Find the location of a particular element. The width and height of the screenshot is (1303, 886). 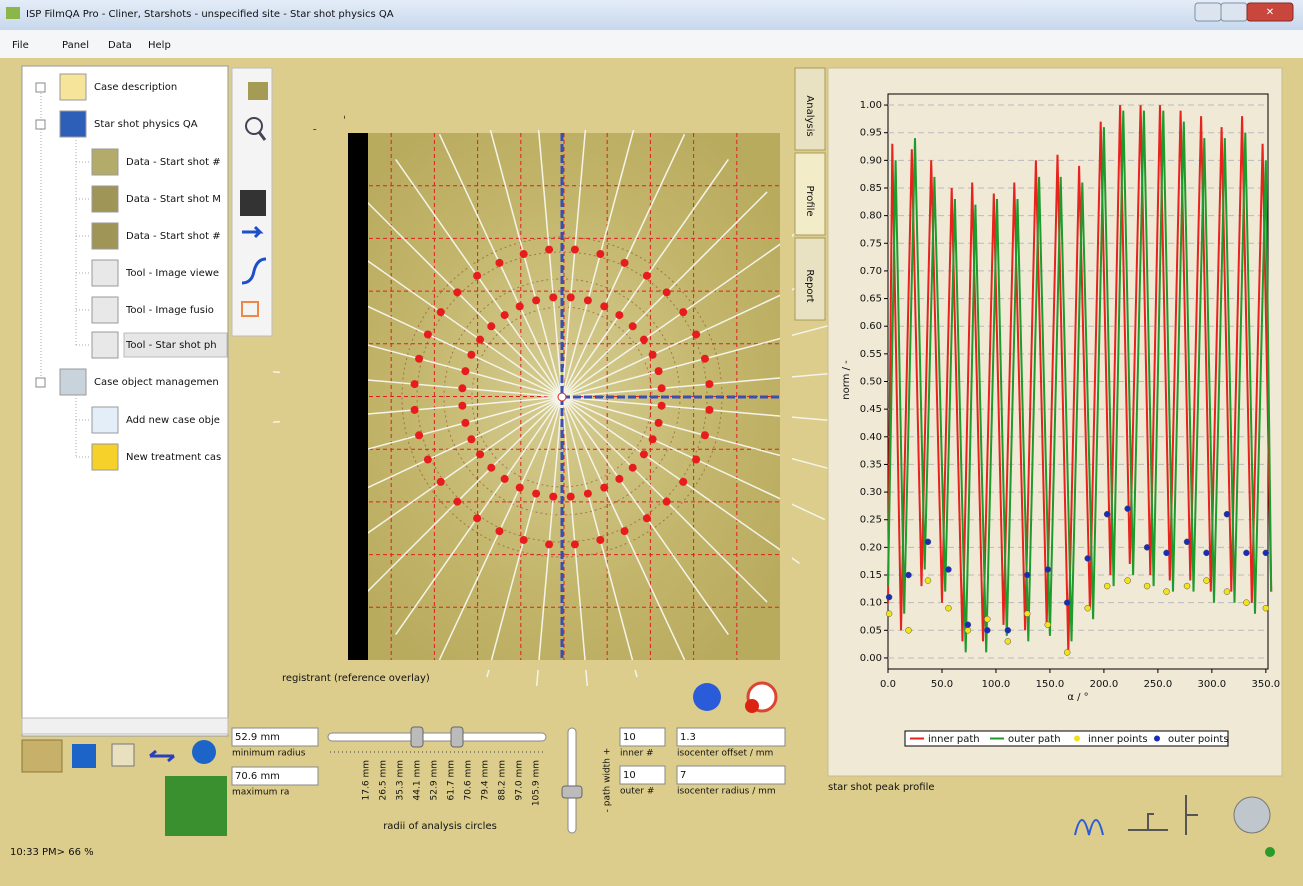

menu-item: Data is located at coordinates (120, 45).